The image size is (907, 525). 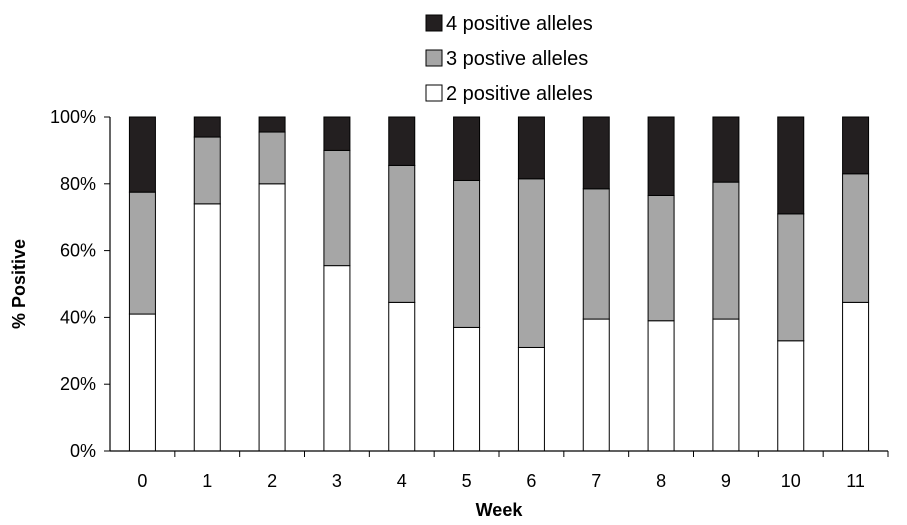 I want to click on x-tick-label: 11, so click(x=855, y=481).